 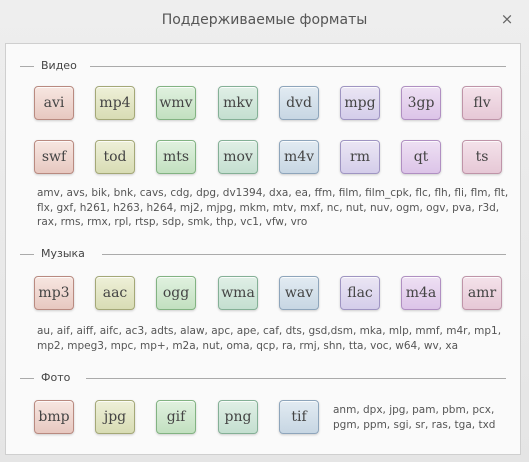 I want to click on format-button-tif: tif, so click(x=299, y=417).